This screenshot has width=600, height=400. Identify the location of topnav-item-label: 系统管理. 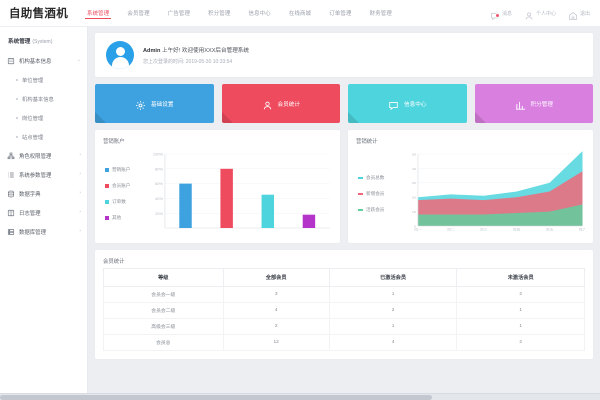
(98, 14).